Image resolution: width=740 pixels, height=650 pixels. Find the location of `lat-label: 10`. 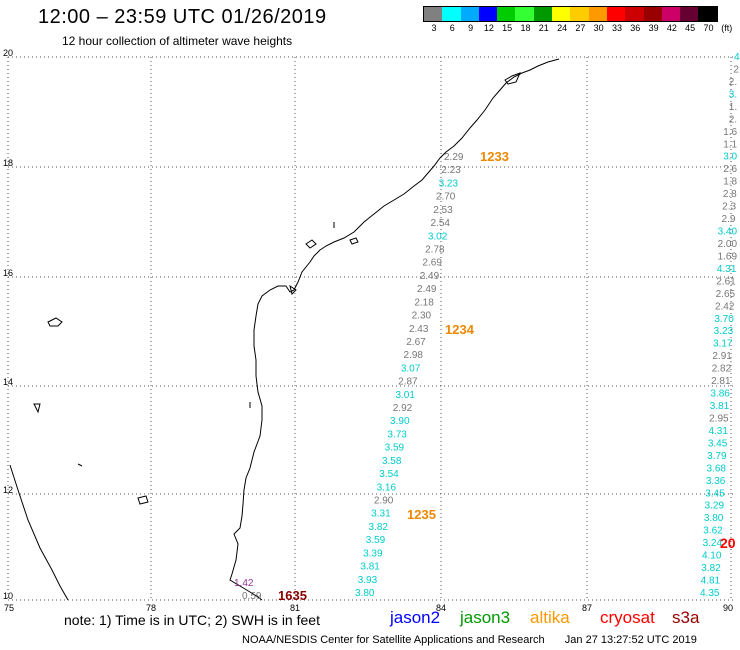

lat-label: 10 is located at coordinates (8, 596).